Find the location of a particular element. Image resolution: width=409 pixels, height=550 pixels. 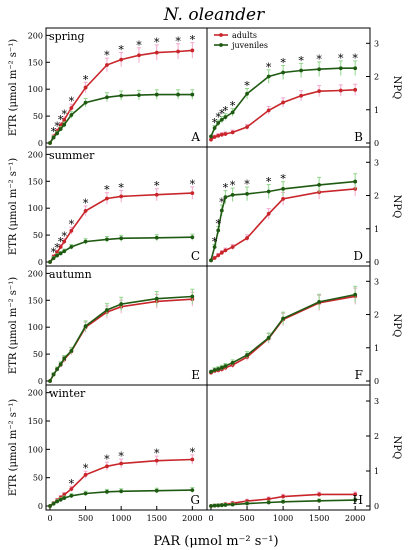

season-label: autumn is located at coordinates (70, 274).